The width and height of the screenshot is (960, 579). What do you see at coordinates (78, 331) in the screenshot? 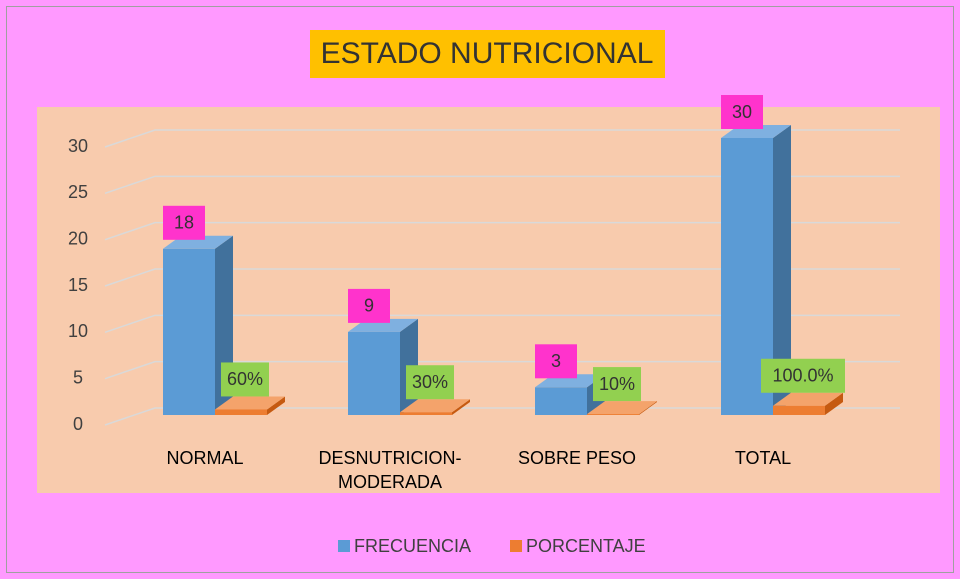
I see `y-tick-label: 10` at bounding box center [78, 331].